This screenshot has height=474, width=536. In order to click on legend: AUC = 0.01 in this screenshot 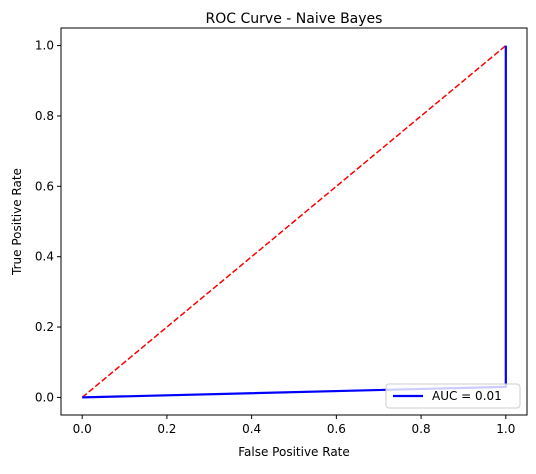, I will do `click(453, 396)`.